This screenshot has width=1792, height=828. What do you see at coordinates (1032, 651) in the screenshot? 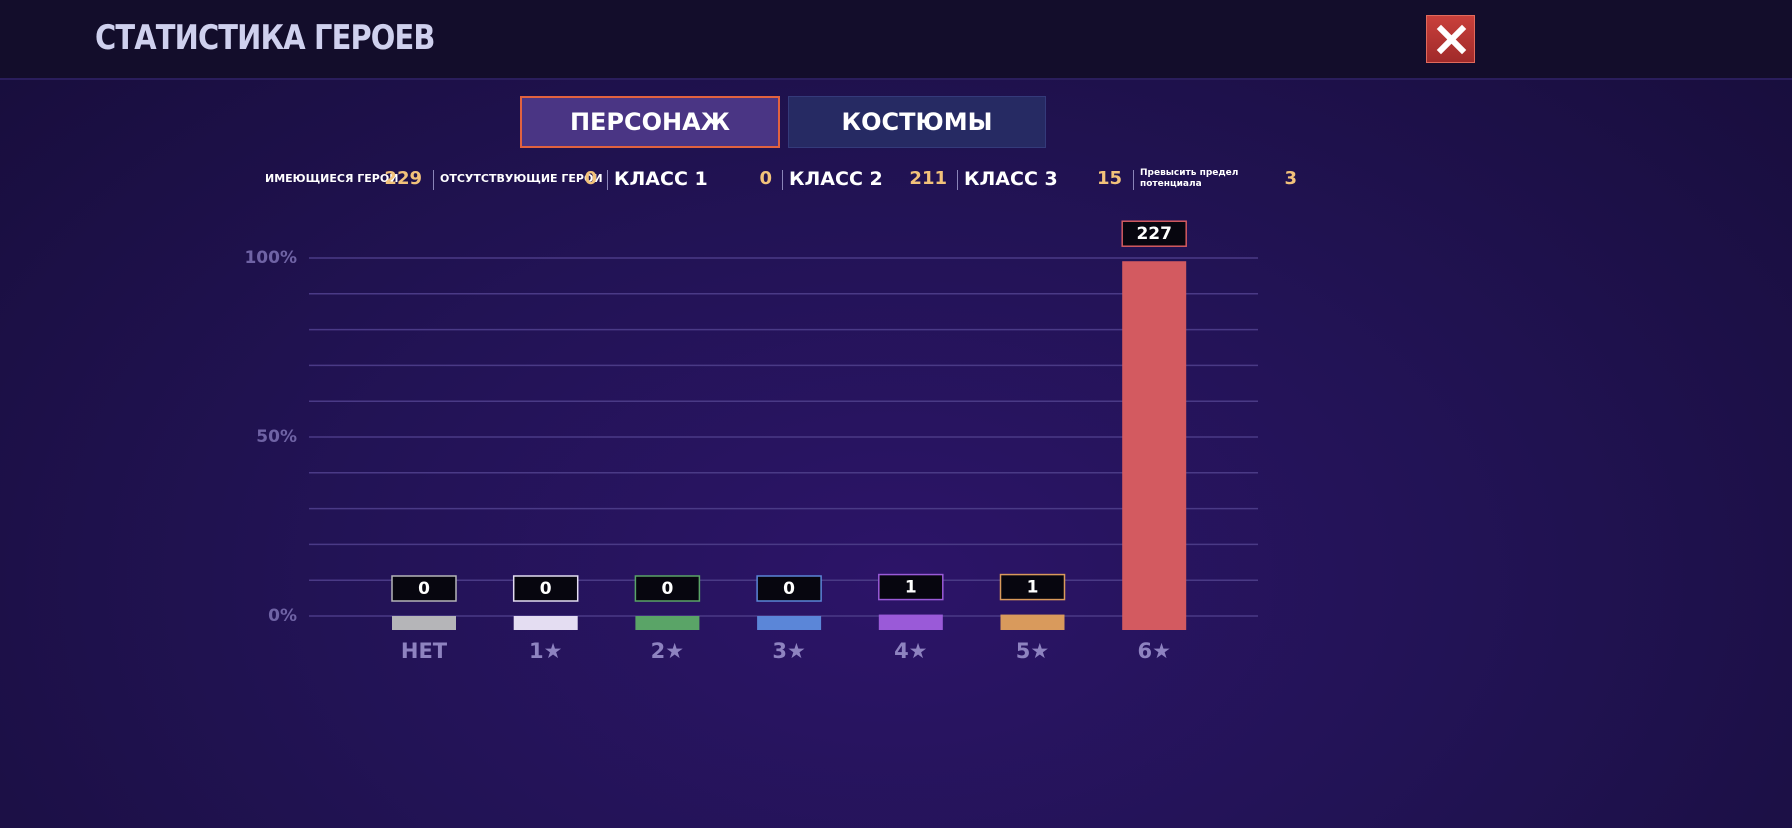
I see `x-tick-label: 5★` at bounding box center [1032, 651].